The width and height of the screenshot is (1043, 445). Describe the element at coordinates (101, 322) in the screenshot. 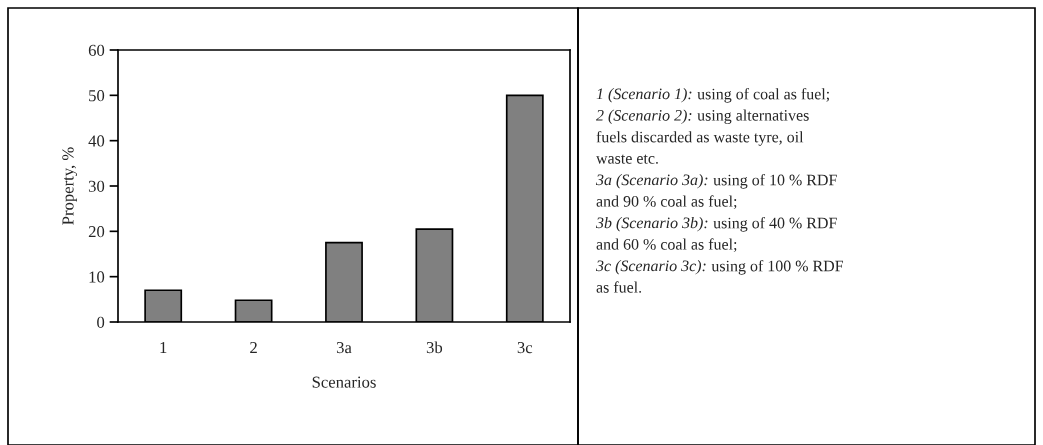

I see `y-tick-label: 0` at that location.